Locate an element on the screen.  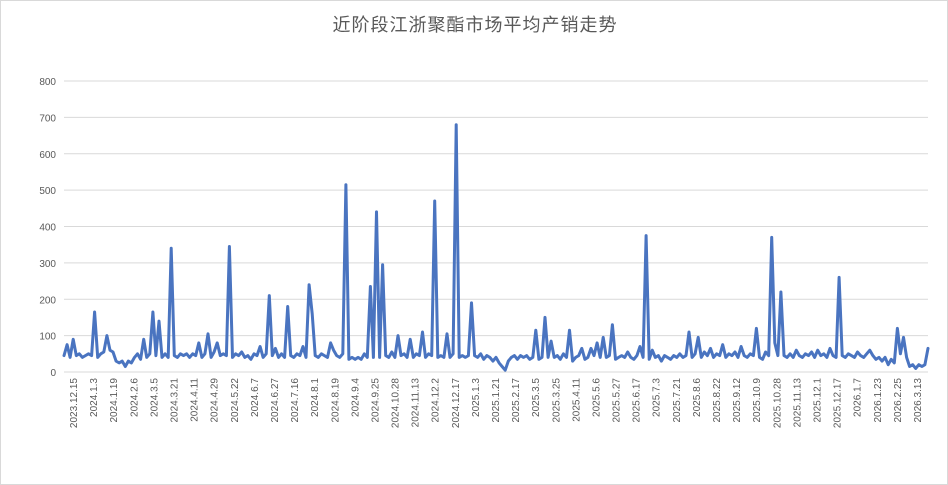
x-tick-label: 2025.4.11 is located at coordinates (576, 400).